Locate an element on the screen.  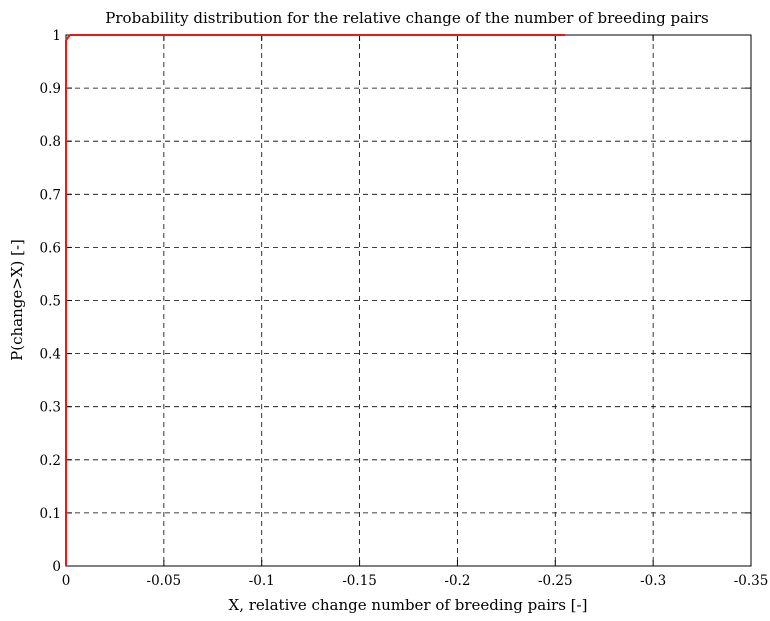
y-tick-label: 0.8 is located at coordinates (50, 142).